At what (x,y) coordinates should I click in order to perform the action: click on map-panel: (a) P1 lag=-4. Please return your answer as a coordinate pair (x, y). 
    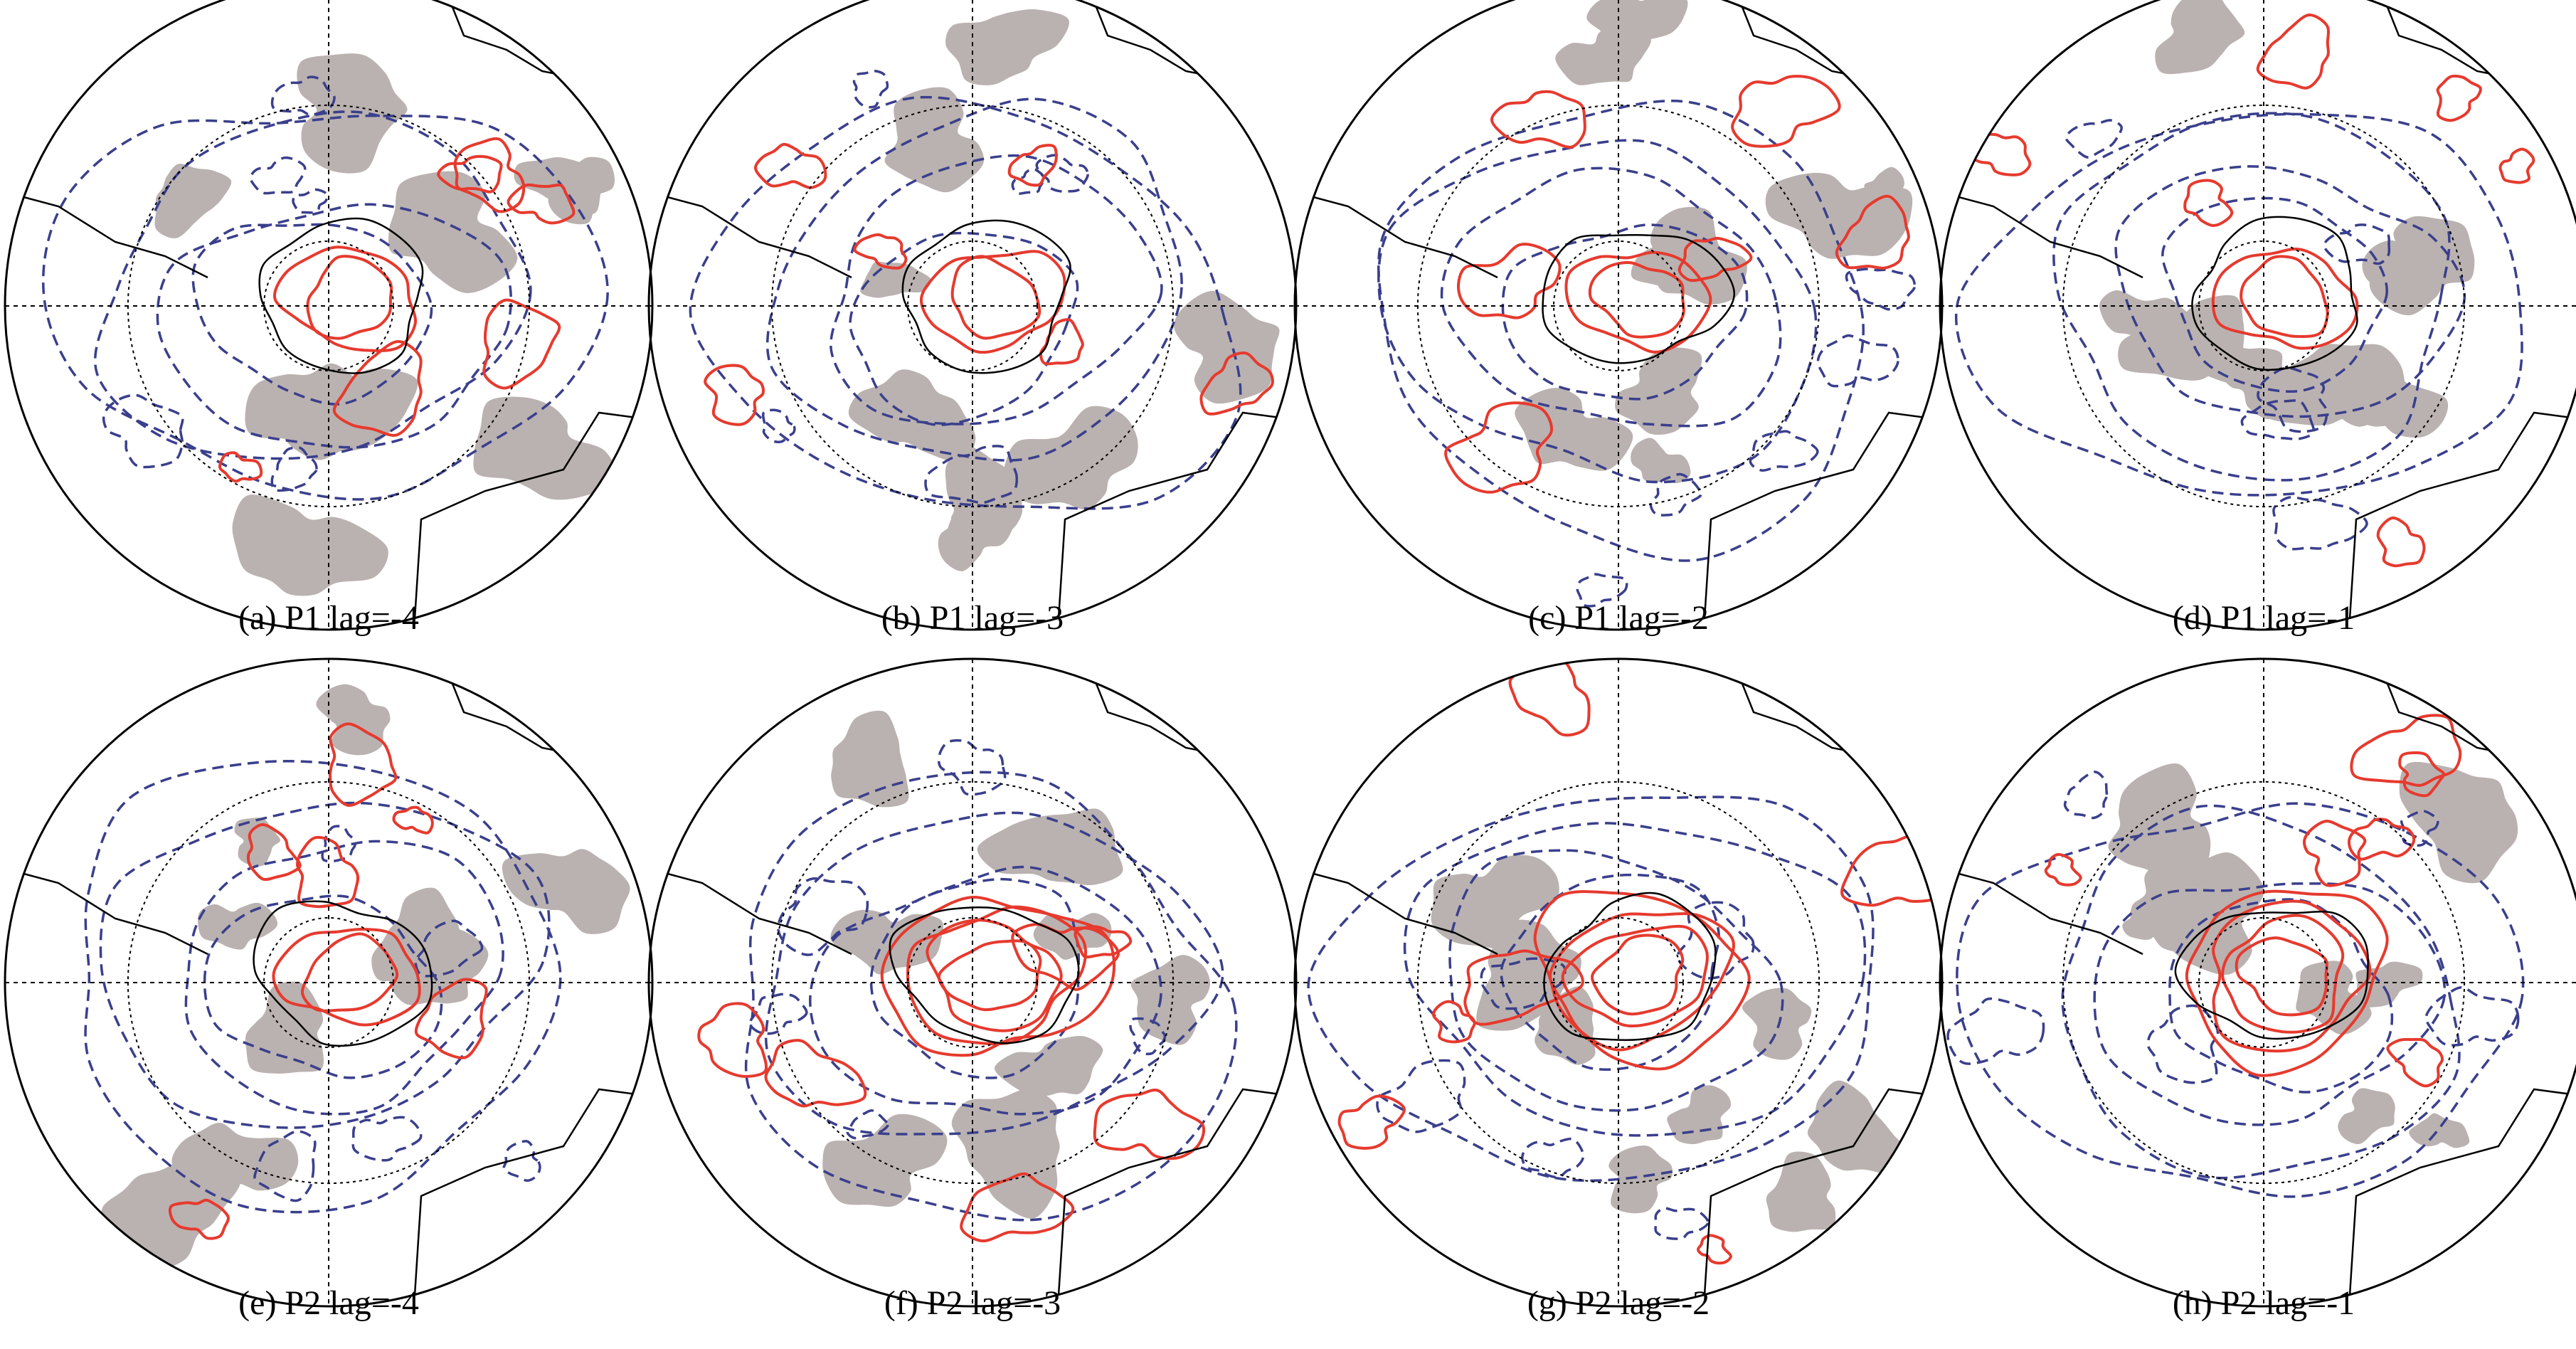
    Looking at the image, I should click on (329, 319).